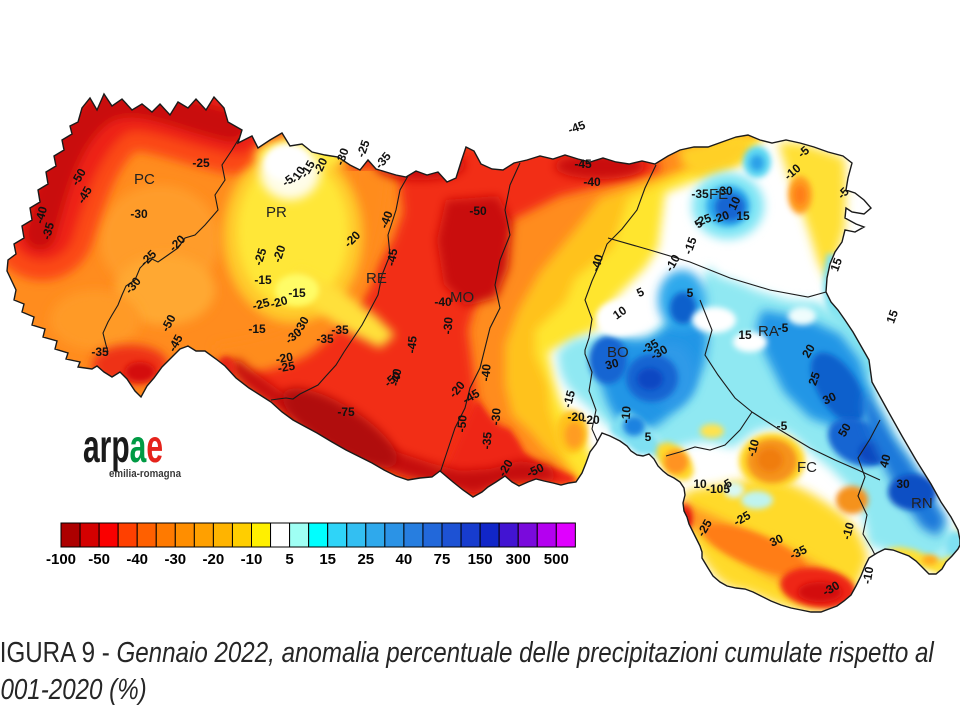 The image size is (960, 710). Describe the element at coordinates (346, 412) in the screenshot. I see `svg-text: -75` at that location.